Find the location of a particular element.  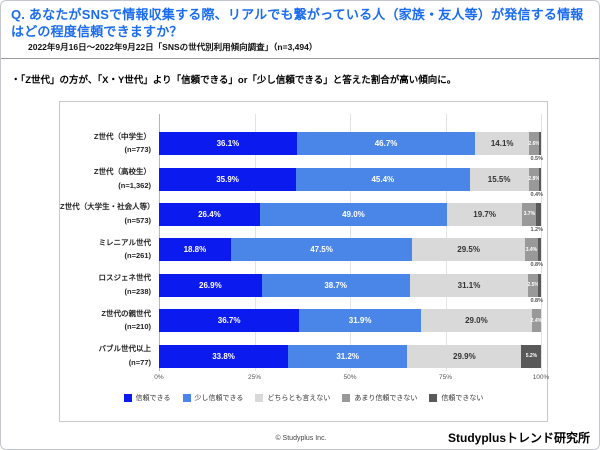

category-name: ロスジェネ世代 is located at coordinates (125, 278).